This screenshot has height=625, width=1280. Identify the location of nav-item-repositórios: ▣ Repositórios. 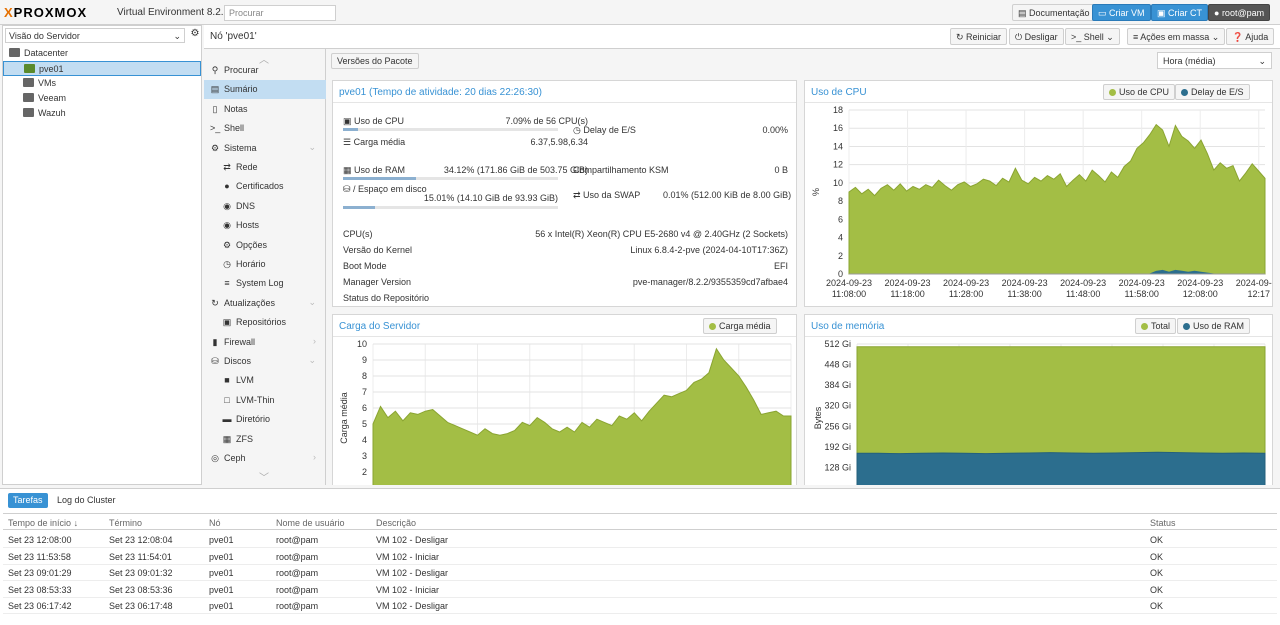
(265, 322).